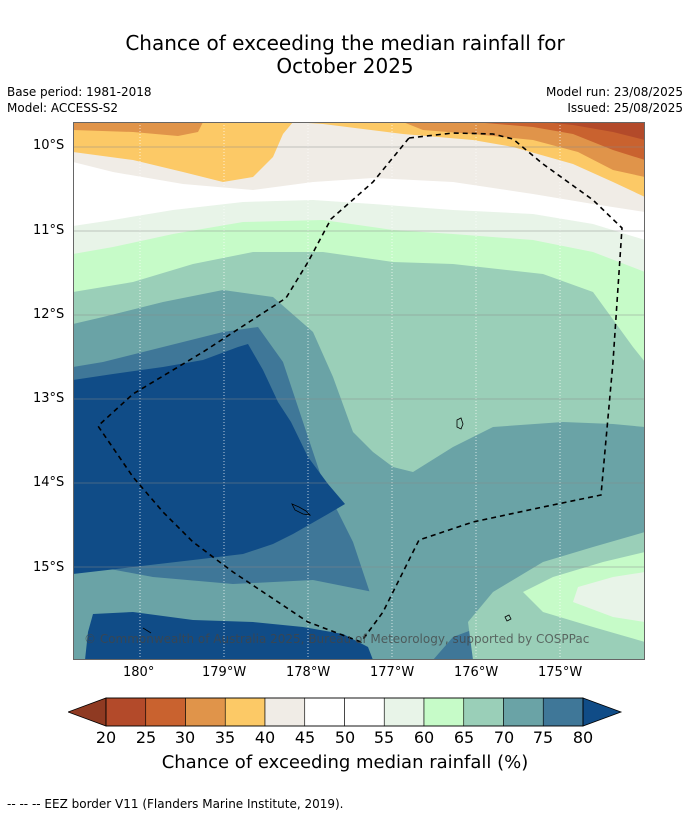 This screenshot has height=816, width=690. What do you see at coordinates (308, 672) in the screenshot?
I see `lon-label-178w: 178°W` at bounding box center [308, 672].